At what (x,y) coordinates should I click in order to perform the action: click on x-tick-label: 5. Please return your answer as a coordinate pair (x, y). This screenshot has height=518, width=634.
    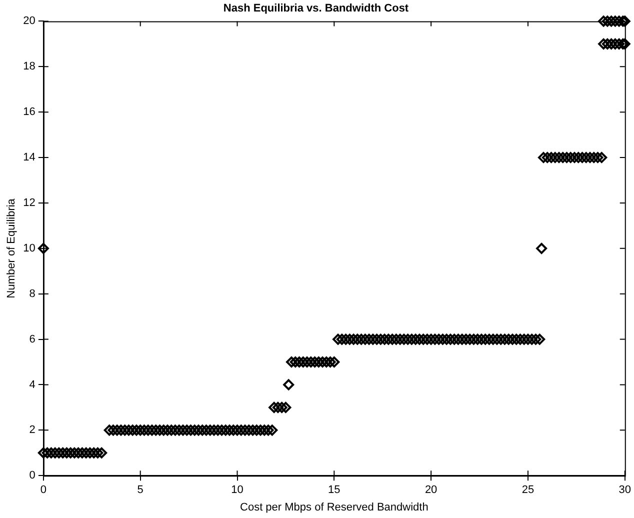
    Looking at the image, I should click on (140, 490).